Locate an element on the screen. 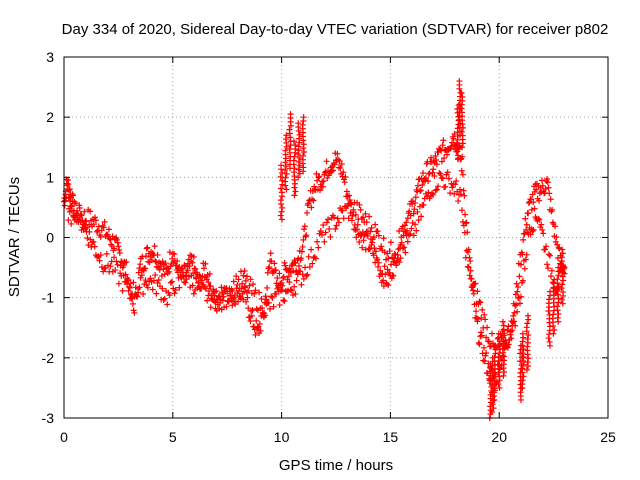 This screenshot has width=640, height=480. x-tick-label: 25 is located at coordinates (608, 437).